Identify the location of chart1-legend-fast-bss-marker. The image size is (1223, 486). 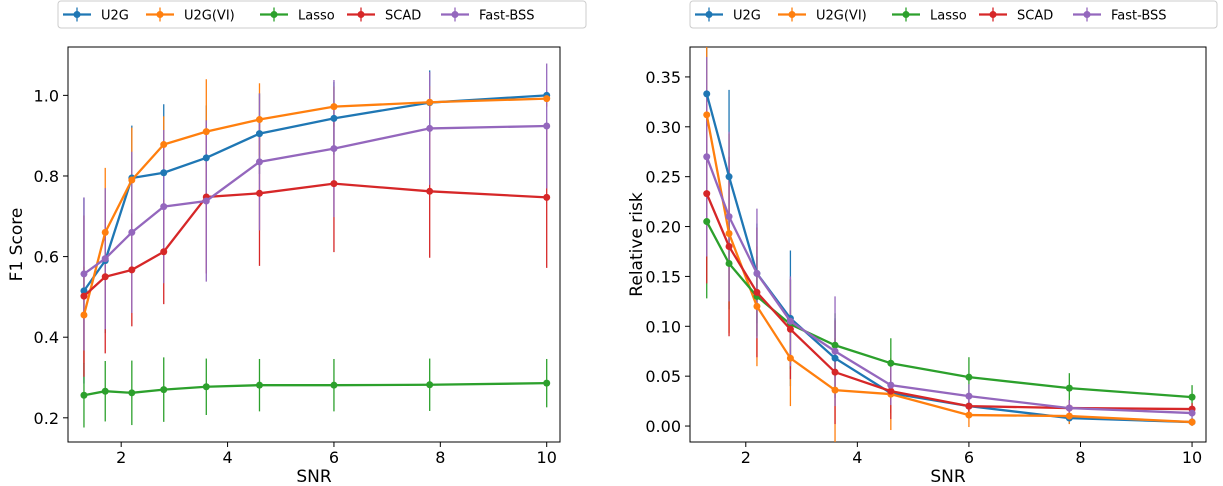
(455, 14).